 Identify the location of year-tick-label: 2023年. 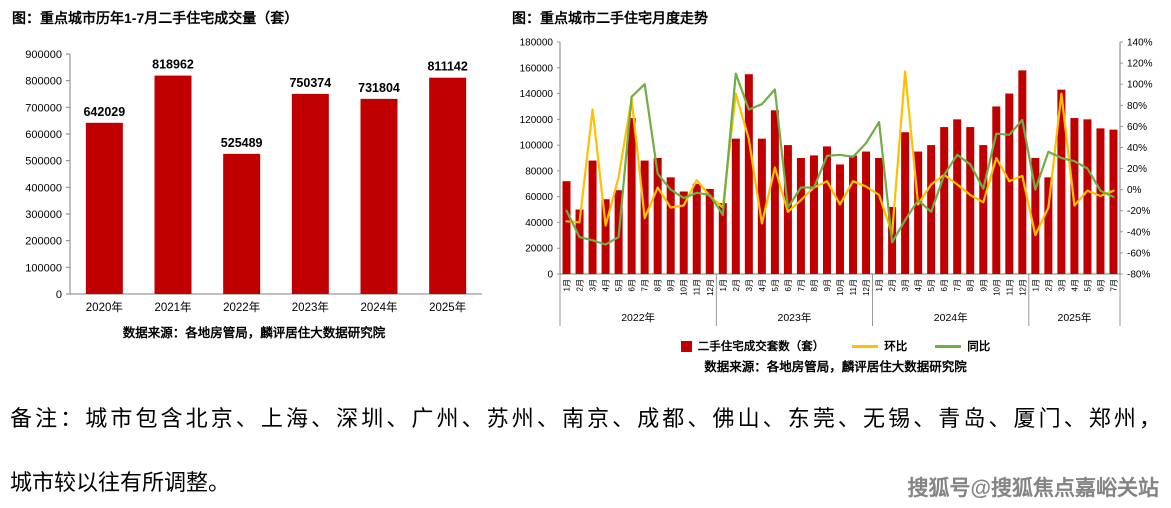
(794, 317).